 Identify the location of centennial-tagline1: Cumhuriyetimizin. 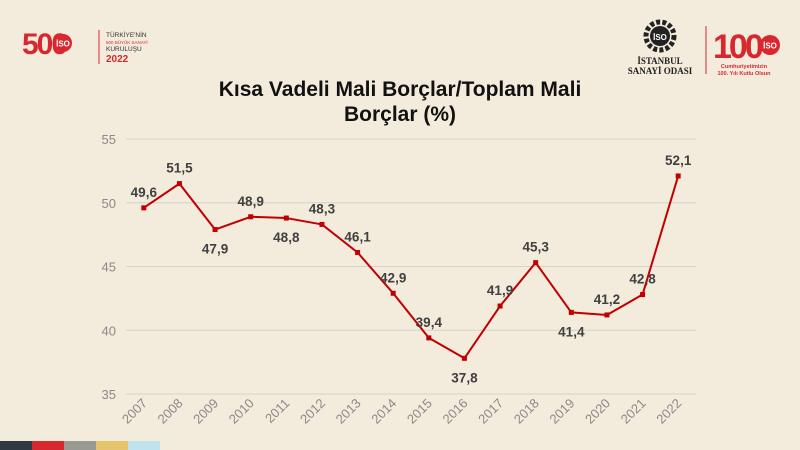
(744, 67).